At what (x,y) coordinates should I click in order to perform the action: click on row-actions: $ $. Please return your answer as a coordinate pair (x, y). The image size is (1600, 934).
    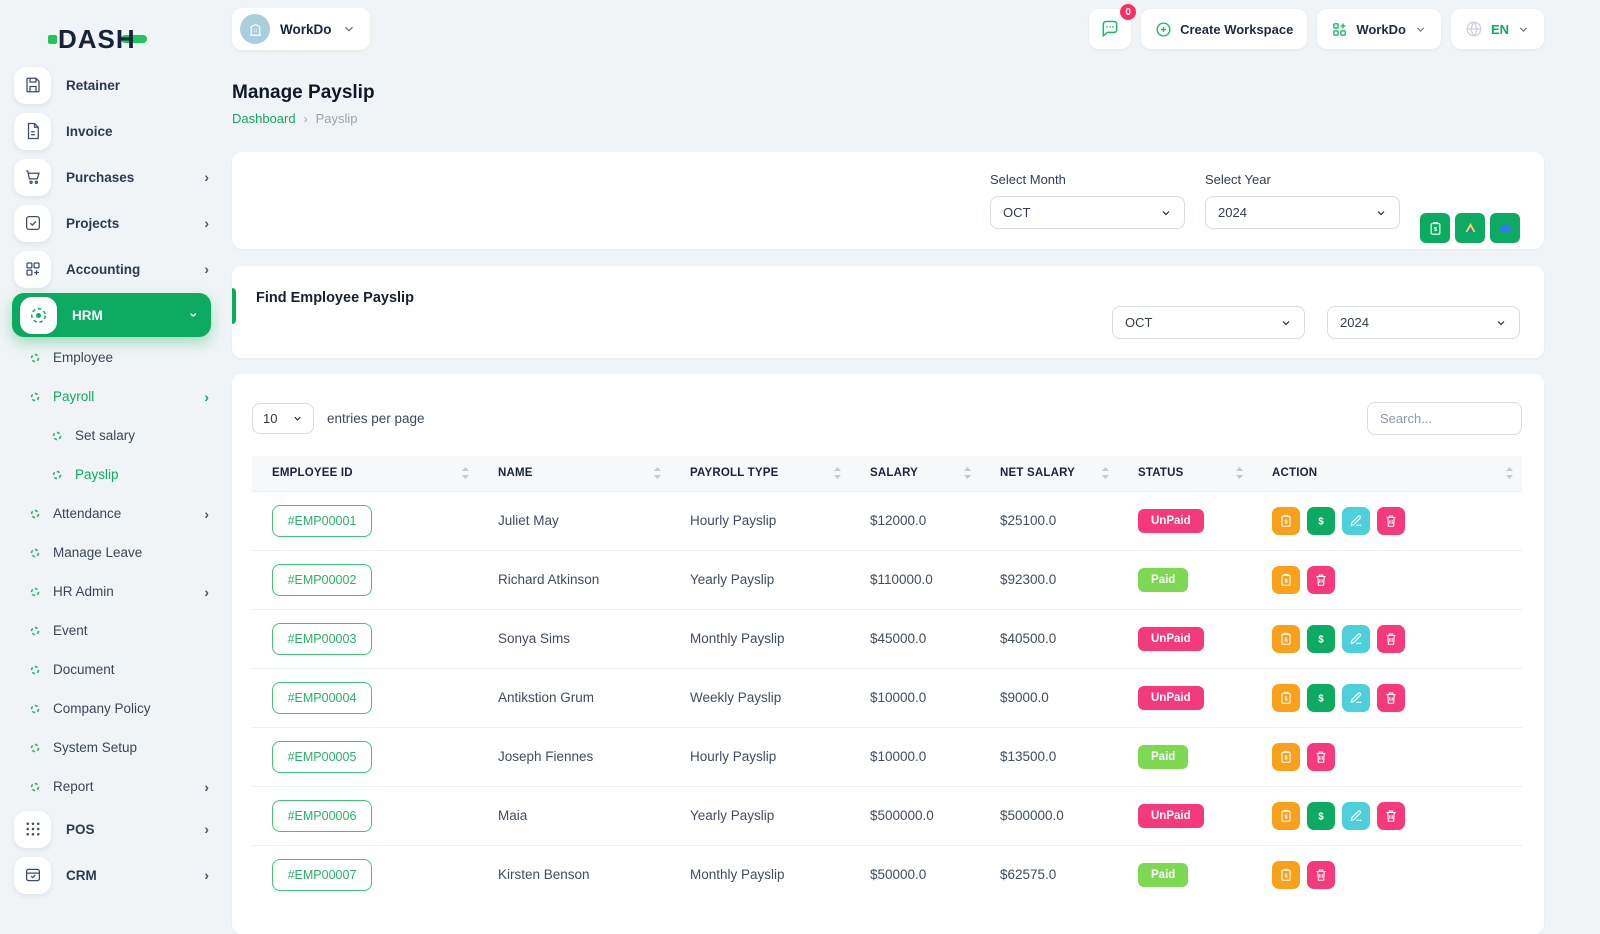
    Looking at the image, I should click on (1397, 815).